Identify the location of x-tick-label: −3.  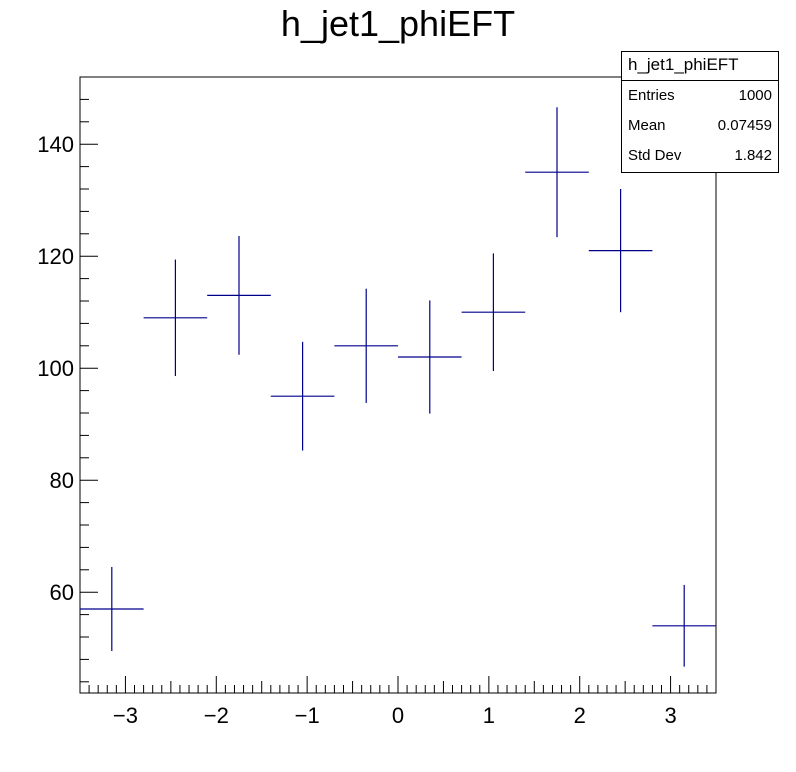
(125, 715).